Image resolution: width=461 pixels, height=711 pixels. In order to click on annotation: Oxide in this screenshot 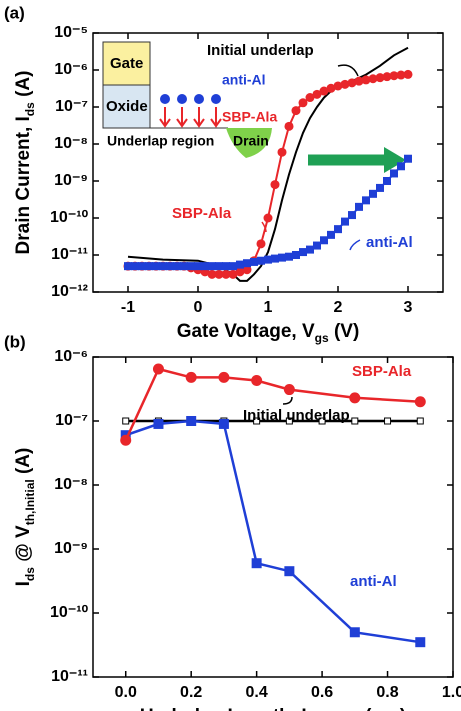, I will do `click(127, 106)`.